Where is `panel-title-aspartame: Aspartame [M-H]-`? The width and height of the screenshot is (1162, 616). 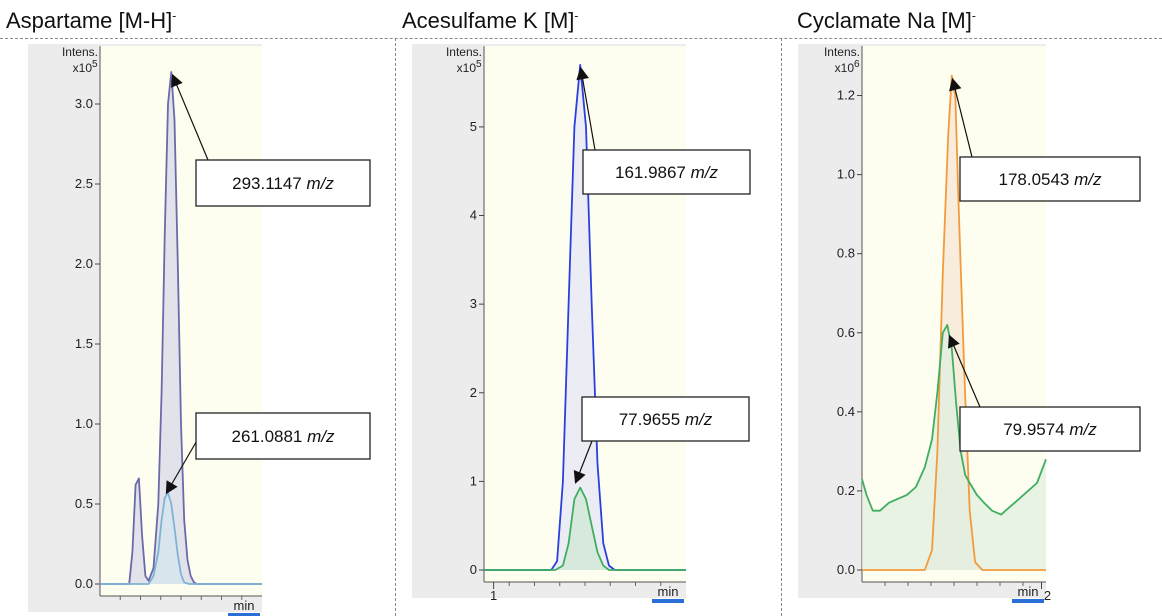 panel-title-aspartame: Aspartame [M-H]- is located at coordinates (91, 21).